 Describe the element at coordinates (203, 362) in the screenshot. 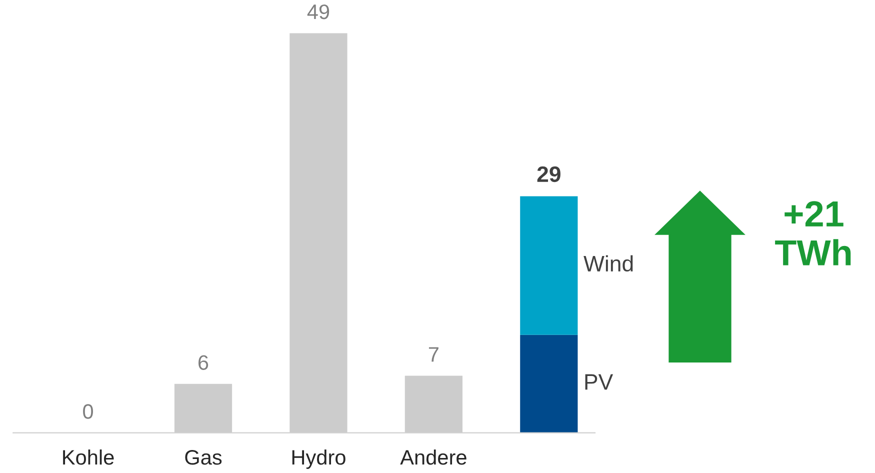

I see `data-label: 6` at that location.